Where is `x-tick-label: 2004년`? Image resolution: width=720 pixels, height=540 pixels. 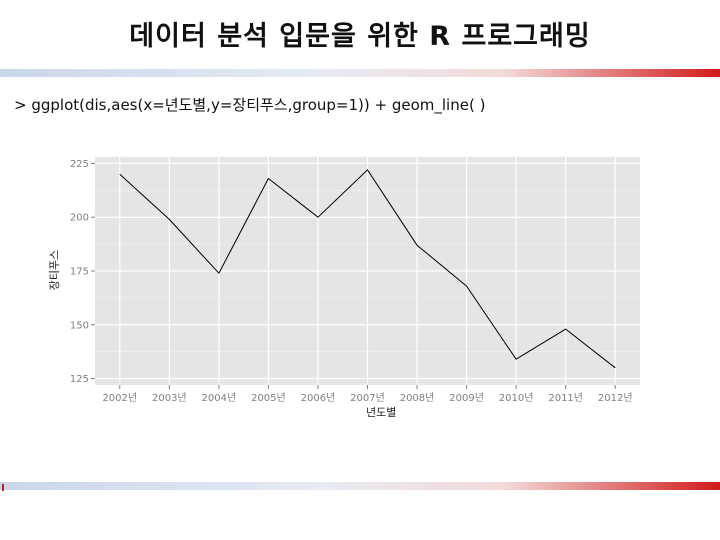 x-tick-label: 2004년 is located at coordinates (219, 398).